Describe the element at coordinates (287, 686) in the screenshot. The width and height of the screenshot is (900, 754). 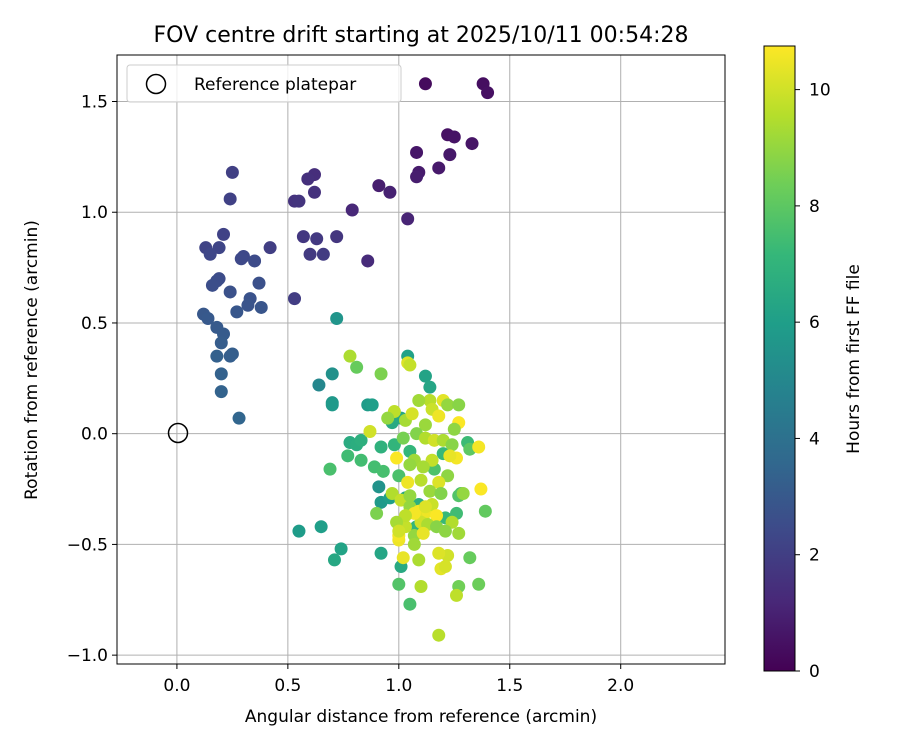
I see `x-tick-label: 0.5` at that location.